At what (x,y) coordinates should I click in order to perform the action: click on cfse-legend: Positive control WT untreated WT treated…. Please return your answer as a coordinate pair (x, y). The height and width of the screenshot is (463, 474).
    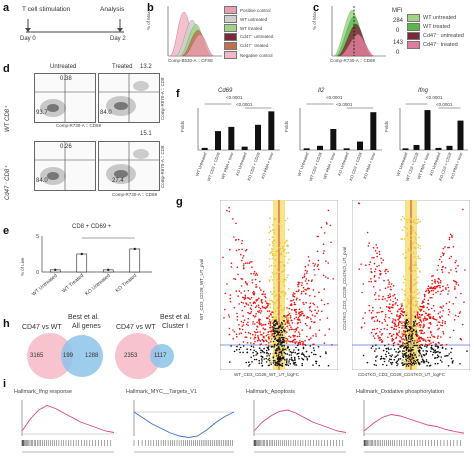
    Looking at the image, I should click on (261, 34).